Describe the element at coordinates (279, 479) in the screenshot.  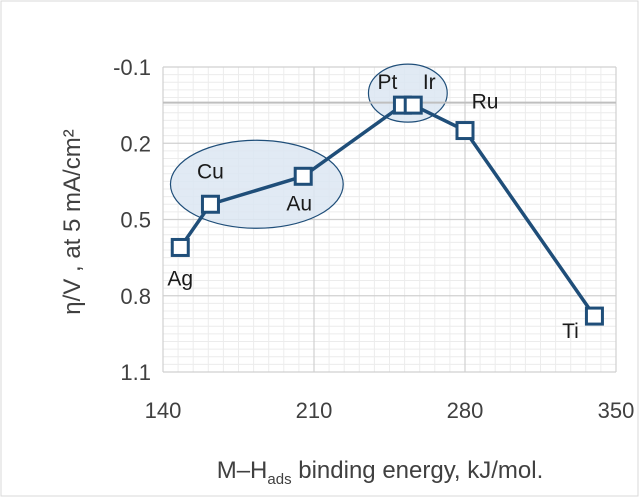
I see `x-axis-title-subscript: ads` at that location.